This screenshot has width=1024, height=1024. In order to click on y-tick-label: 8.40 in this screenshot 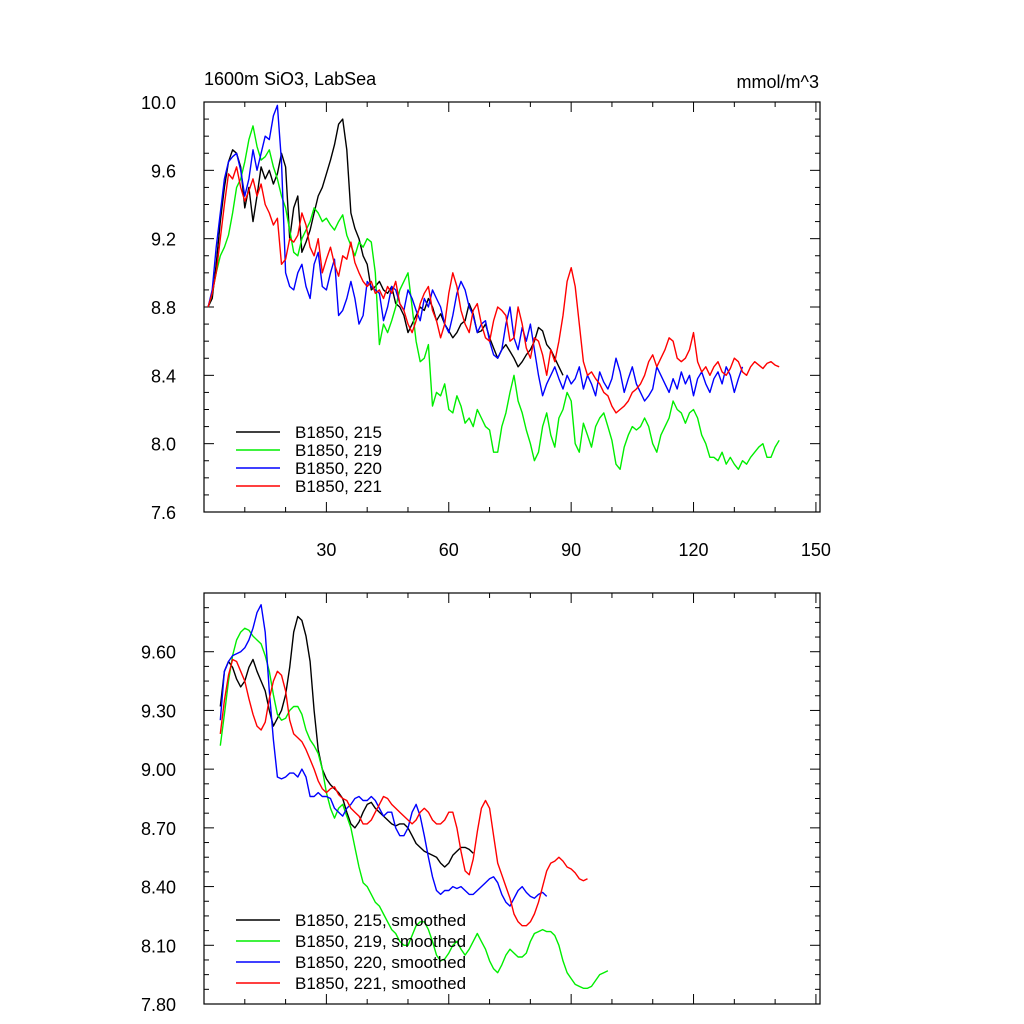, I will do `click(158, 888)`.